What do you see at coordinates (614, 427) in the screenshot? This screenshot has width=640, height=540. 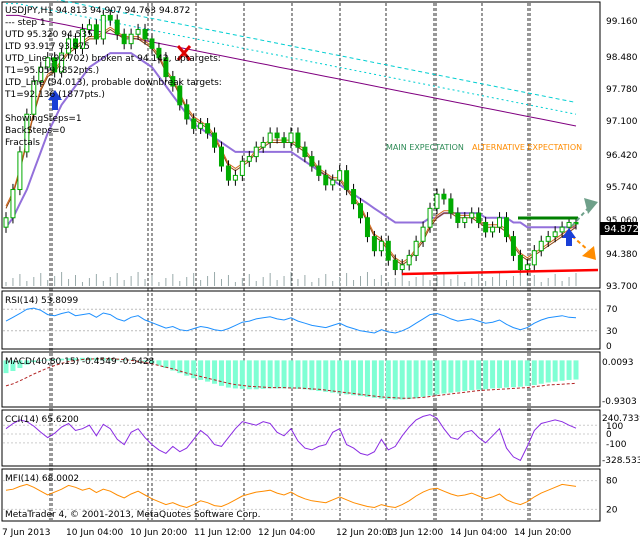 I see `cci-tick-label: 100` at bounding box center [614, 427].